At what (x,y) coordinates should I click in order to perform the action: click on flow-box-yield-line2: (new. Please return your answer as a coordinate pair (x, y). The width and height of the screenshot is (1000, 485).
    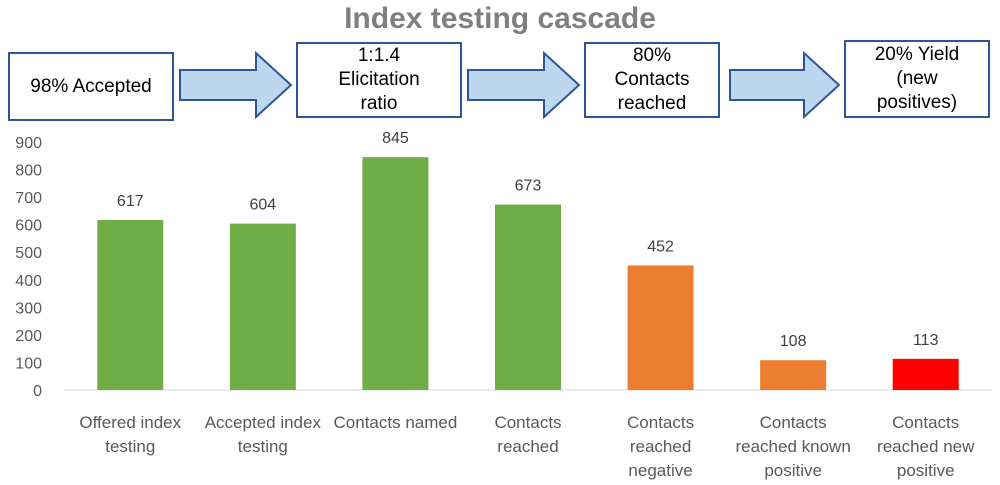
    Looking at the image, I should click on (917, 78).